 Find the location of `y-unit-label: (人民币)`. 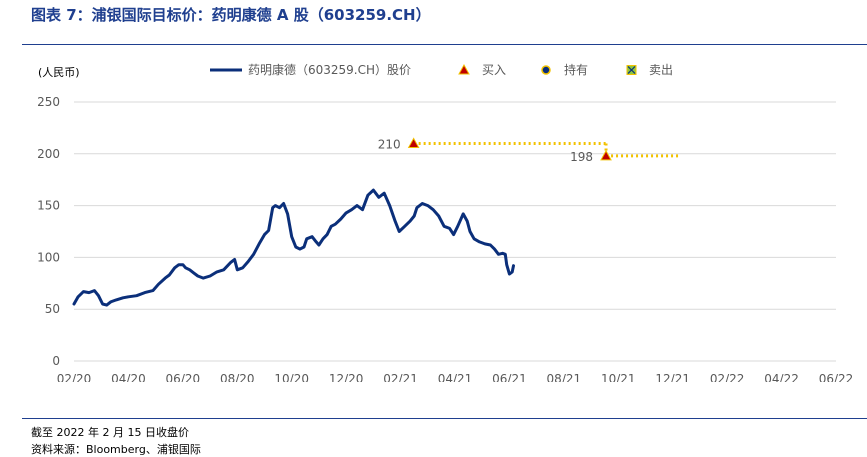

y-unit-label: (人民币) is located at coordinates (59, 72).